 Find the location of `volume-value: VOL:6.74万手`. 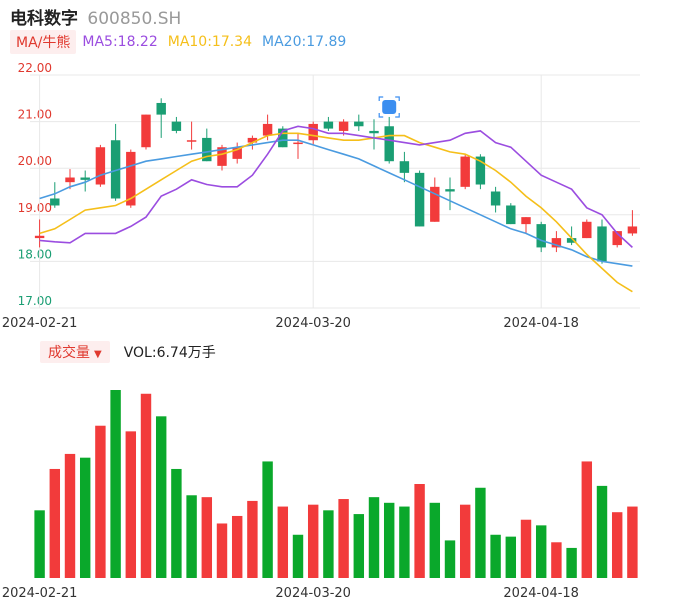

volume-value: VOL:6.74万手 is located at coordinates (169, 353).